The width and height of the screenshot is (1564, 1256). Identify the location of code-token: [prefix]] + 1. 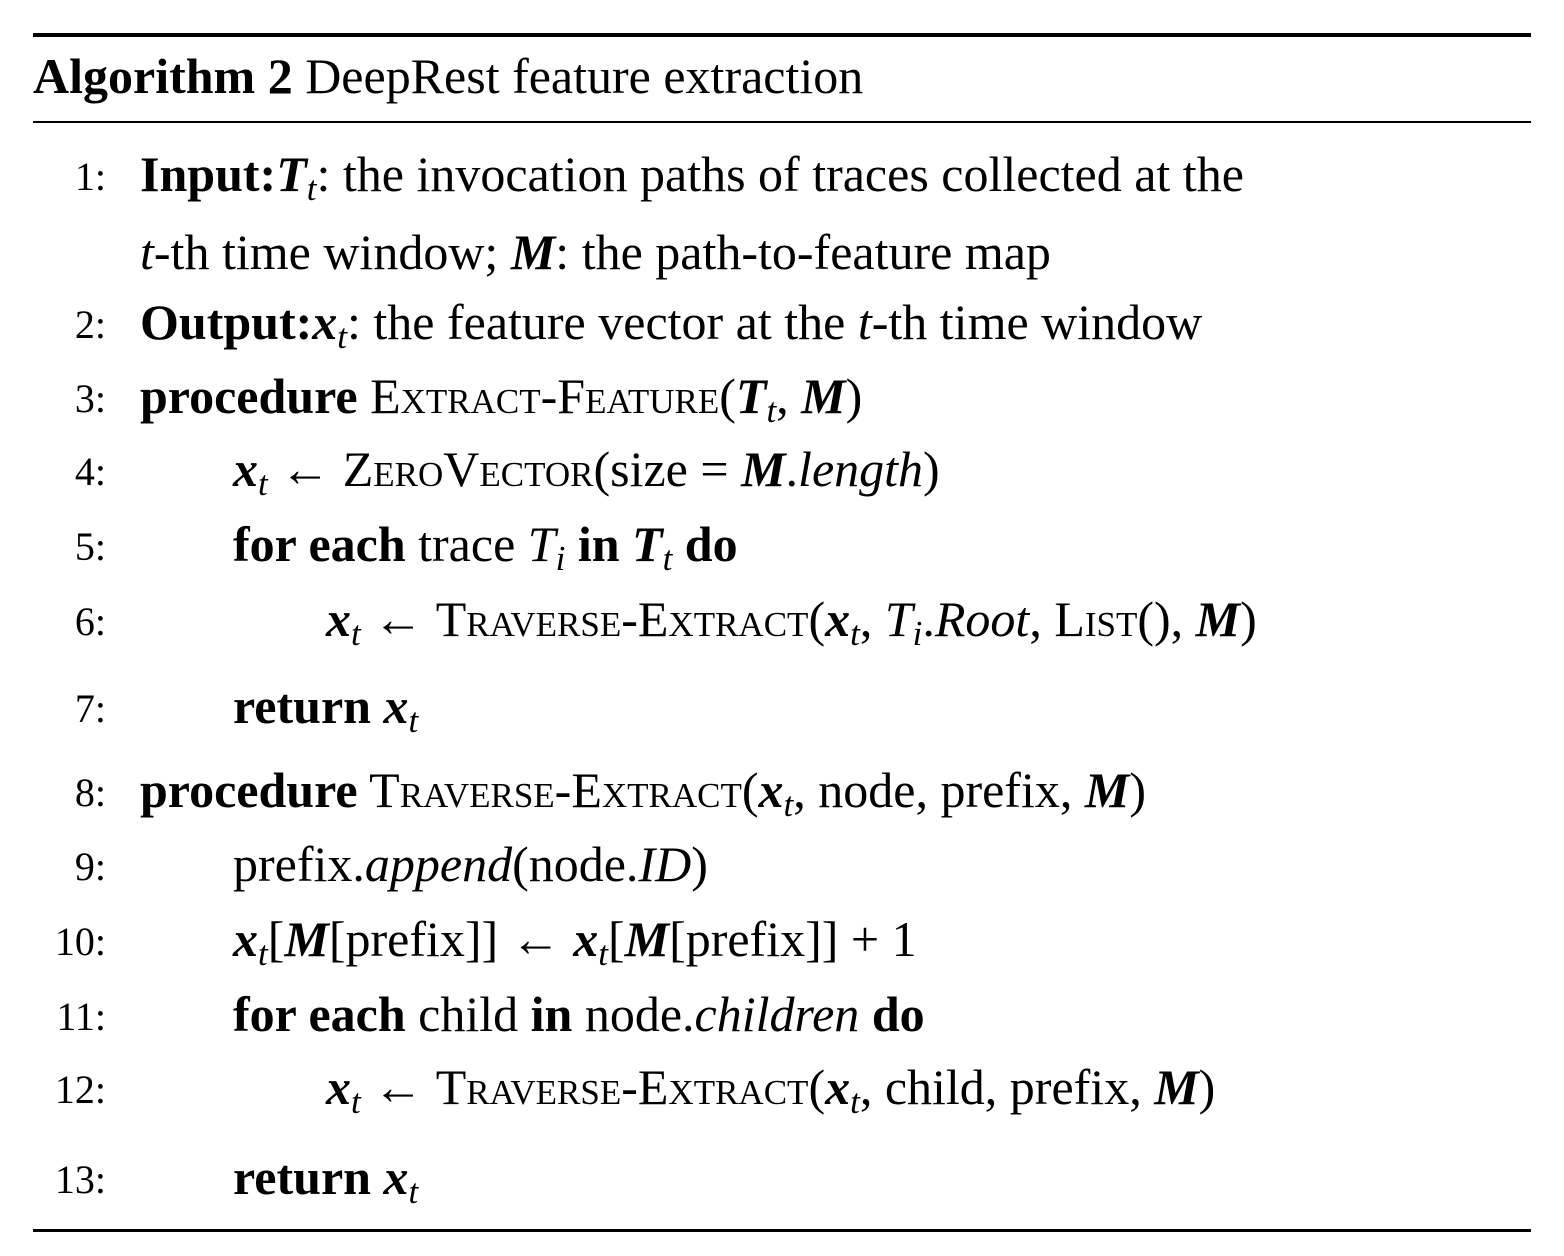
(793, 939).